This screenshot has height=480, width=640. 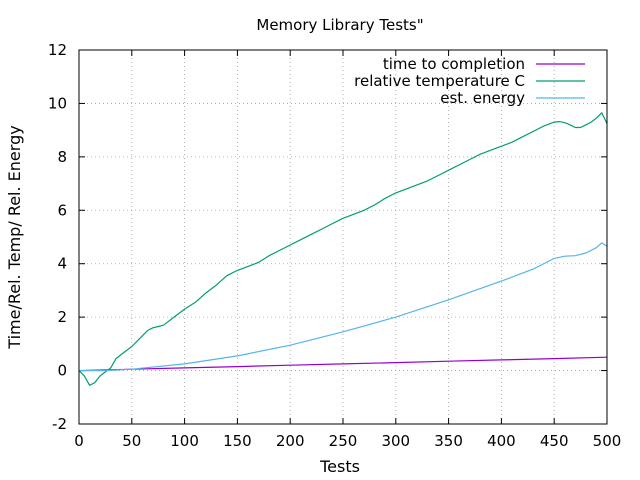 I want to click on y-tick-label: 10, so click(x=57, y=103).